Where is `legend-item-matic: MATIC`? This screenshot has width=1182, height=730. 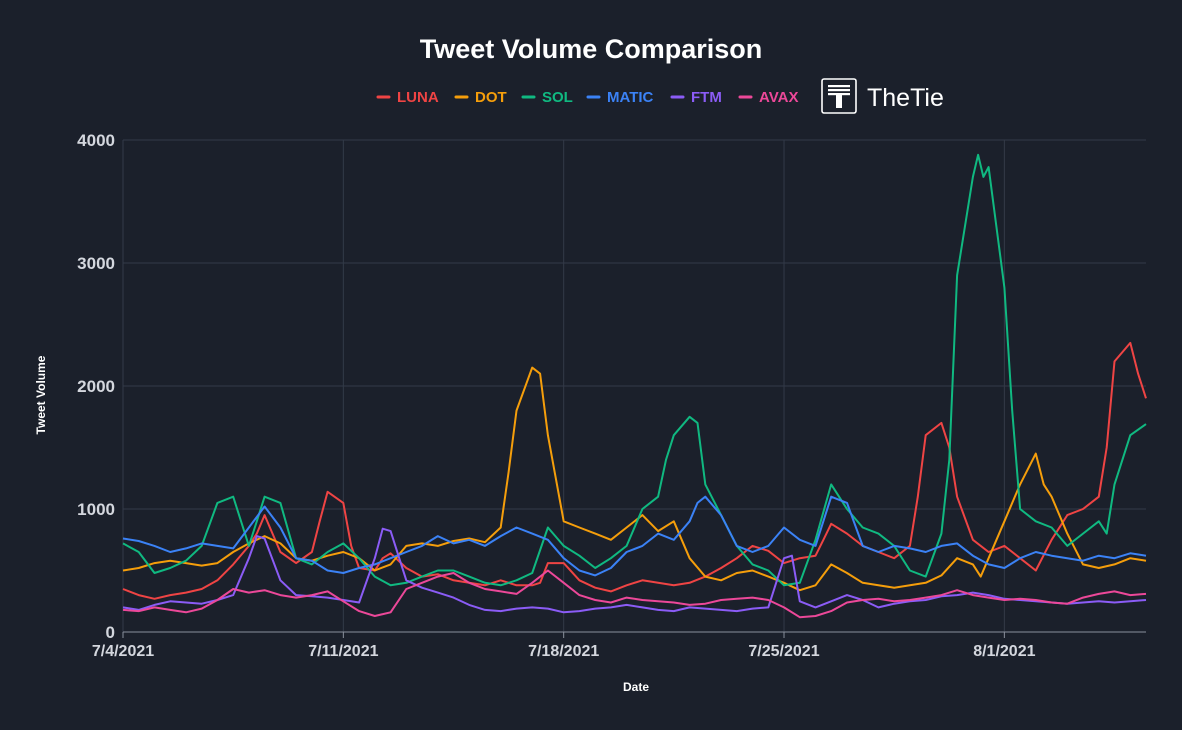 legend-item-matic: MATIC is located at coordinates (620, 97).